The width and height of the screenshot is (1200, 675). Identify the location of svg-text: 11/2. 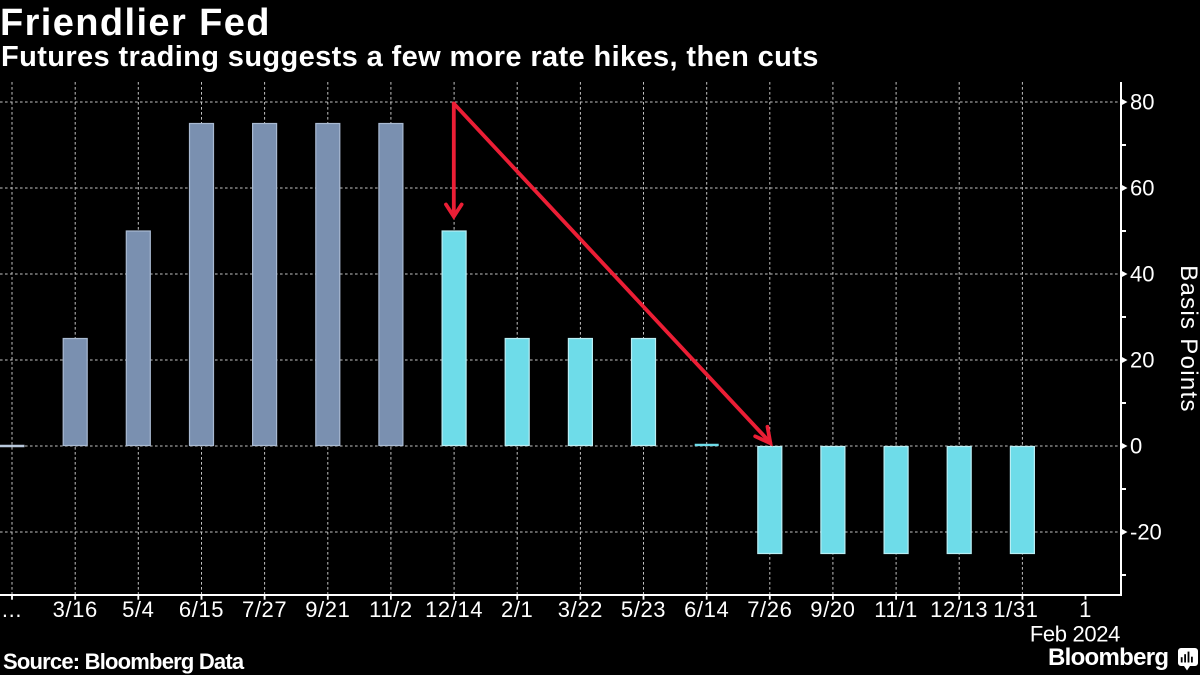
(391, 609).